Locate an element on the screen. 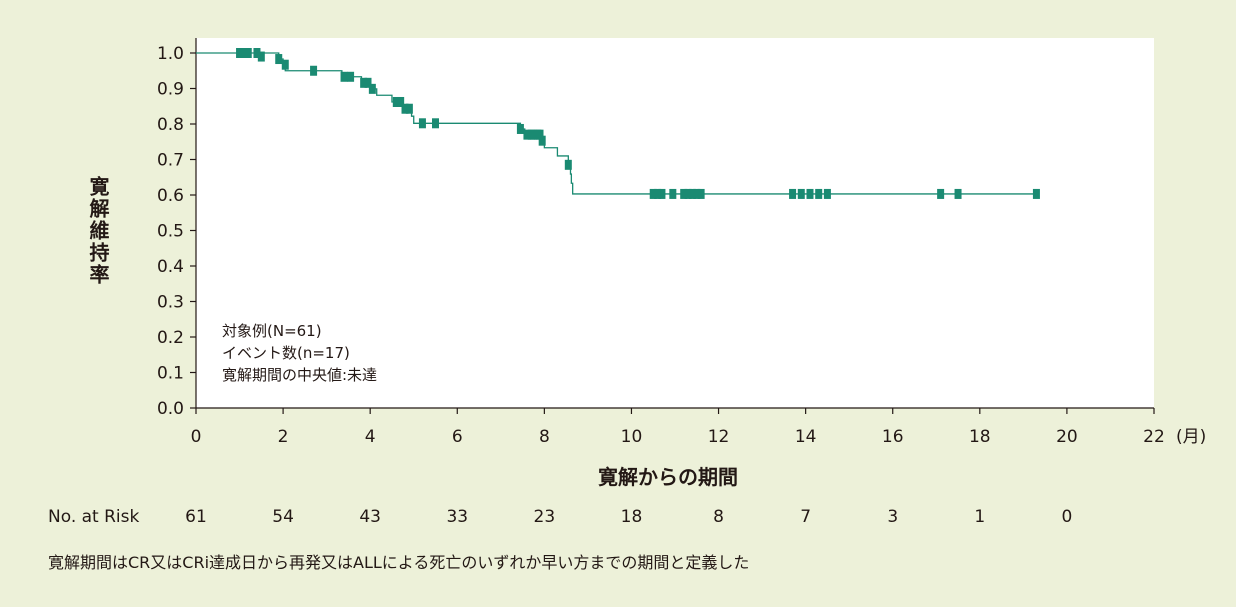 This screenshot has height=607, width=1236. risk-value: 43 is located at coordinates (370, 517).